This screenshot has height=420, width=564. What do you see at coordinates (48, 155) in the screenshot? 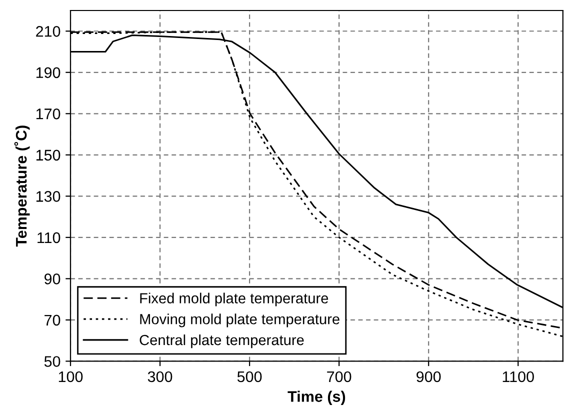
I see `y-tick-label: 150` at bounding box center [48, 155].